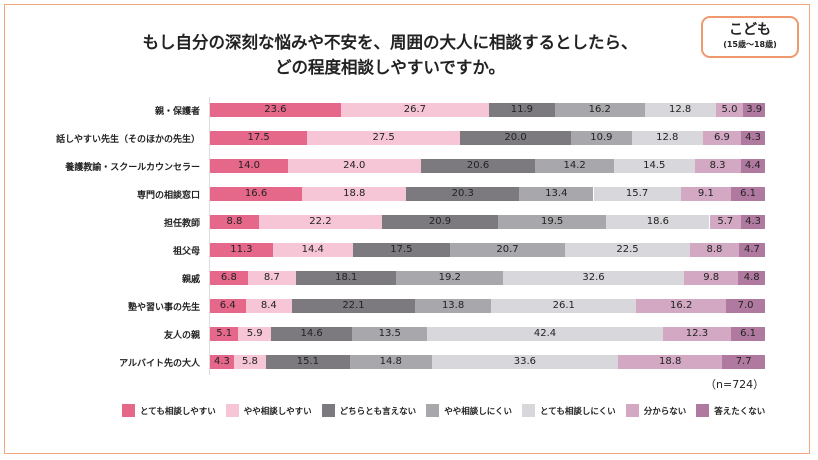 This screenshot has height=460, width=818. I want to click on bar-segment: 23.6, so click(275, 110).